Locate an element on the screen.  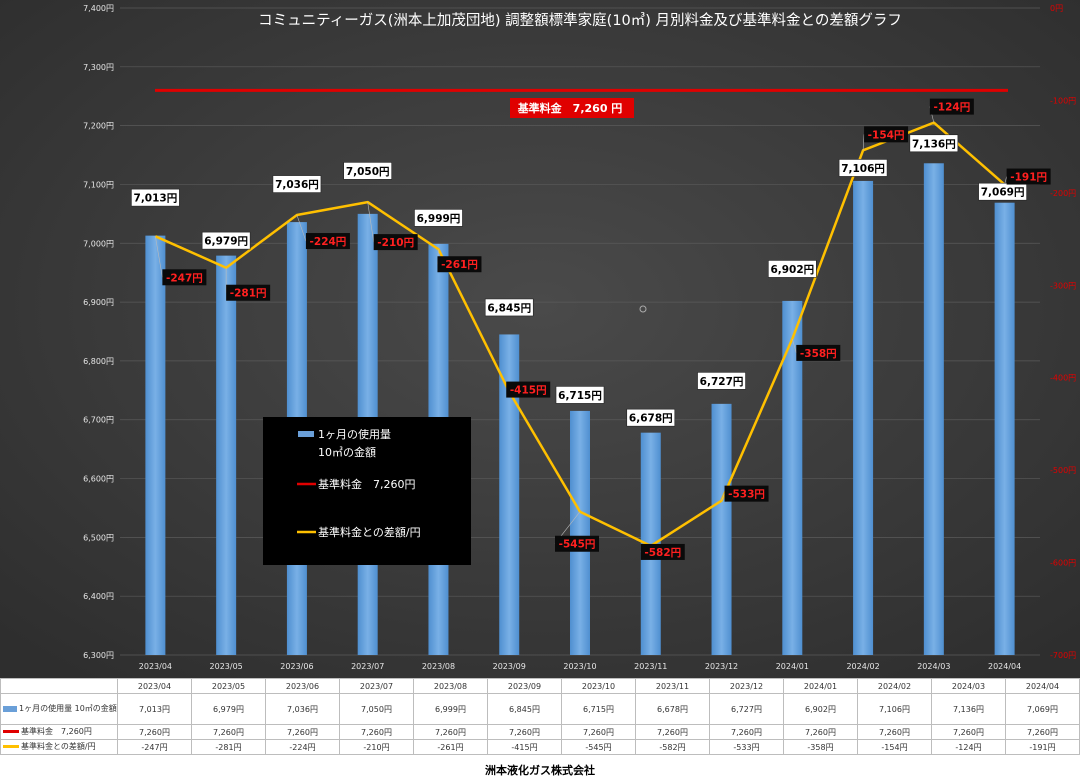
diff-data-label: -154円 is located at coordinates (886, 134).